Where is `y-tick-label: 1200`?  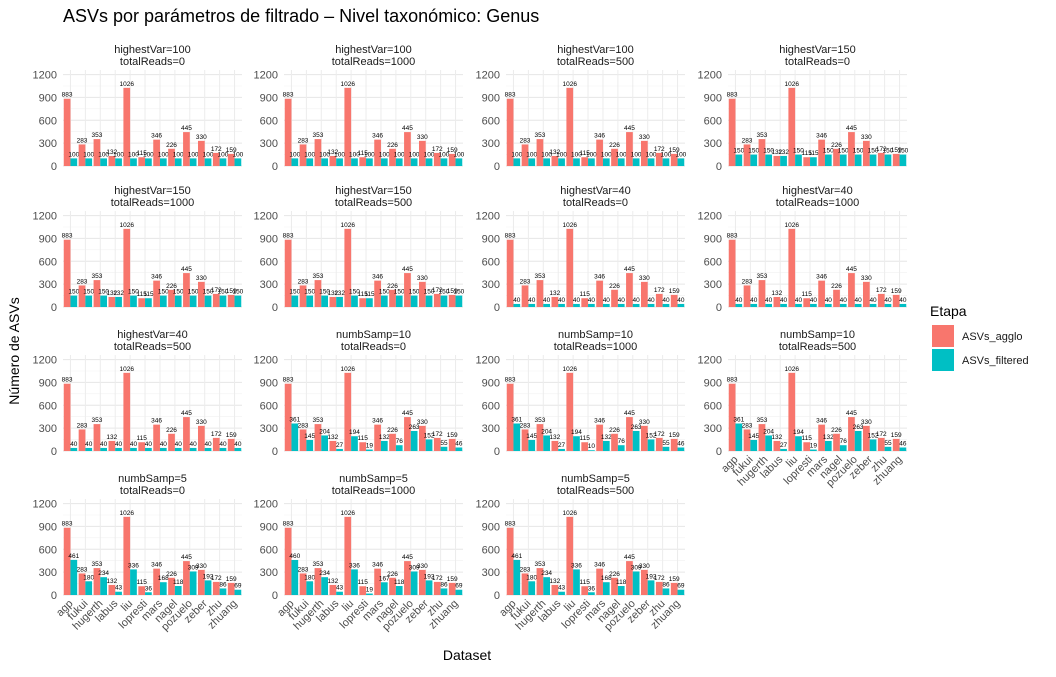
y-tick-label: 1200 is located at coordinates (45, 361).